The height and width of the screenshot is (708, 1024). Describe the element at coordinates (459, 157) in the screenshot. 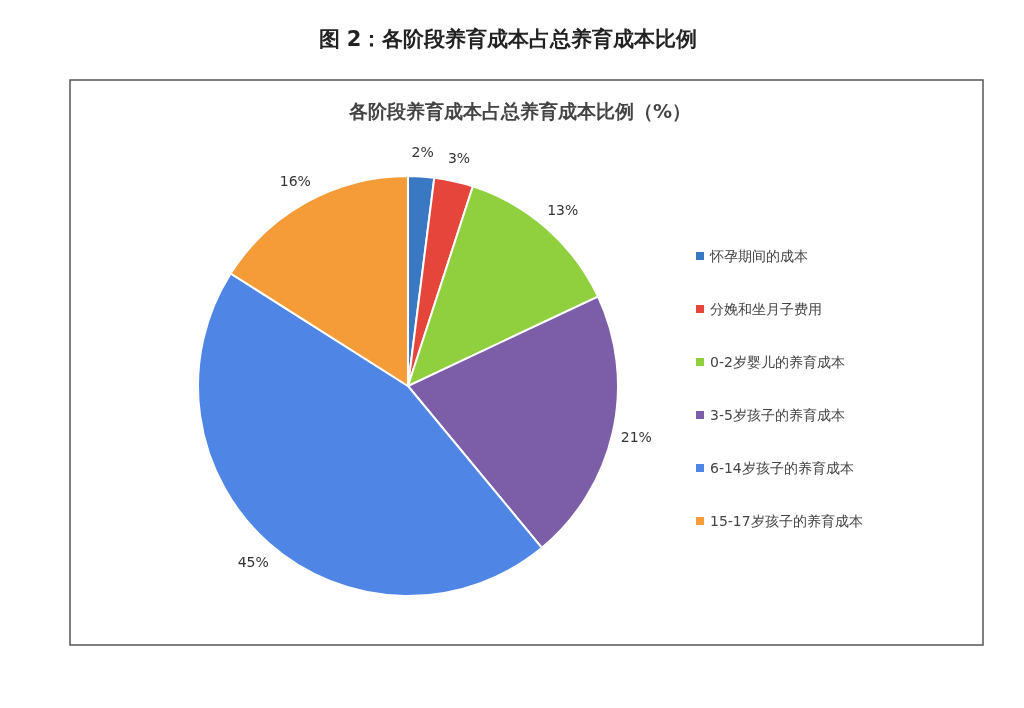

I see `data-label: 3%` at that location.